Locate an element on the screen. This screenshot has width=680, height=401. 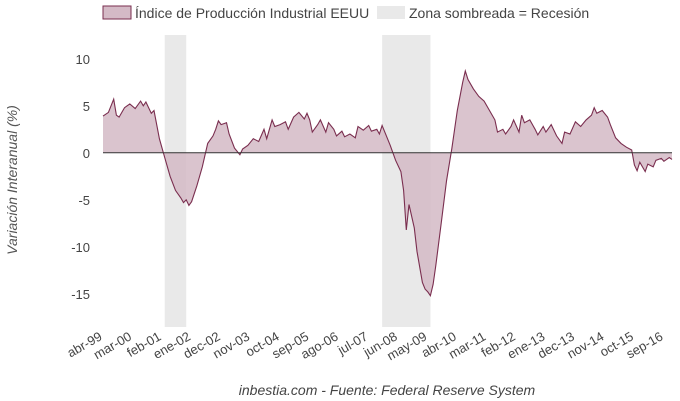
y-tick-label: 5 is located at coordinates (86, 106).